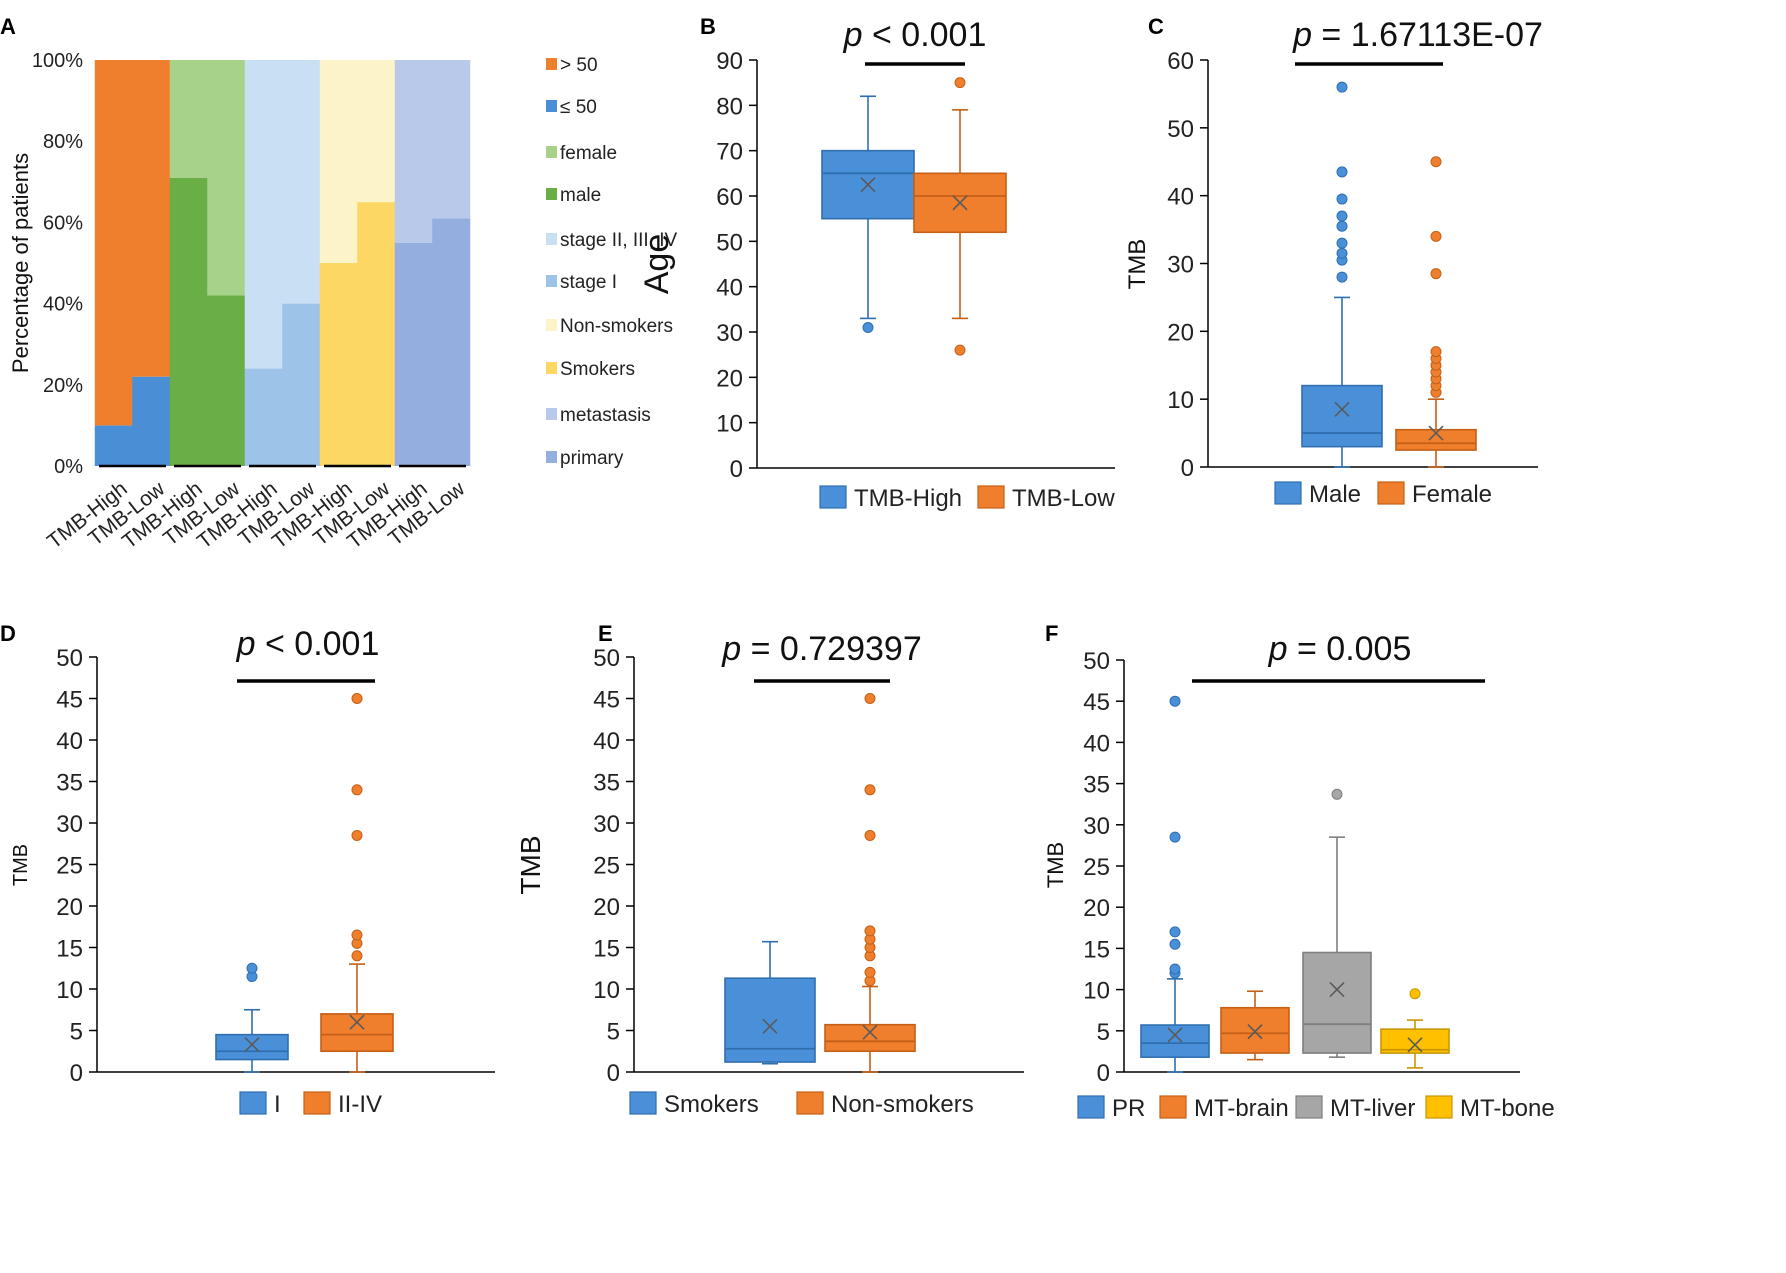 This screenshot has width=1786, height=1273. I want to click on panel-e-box, so click(870, 1038).